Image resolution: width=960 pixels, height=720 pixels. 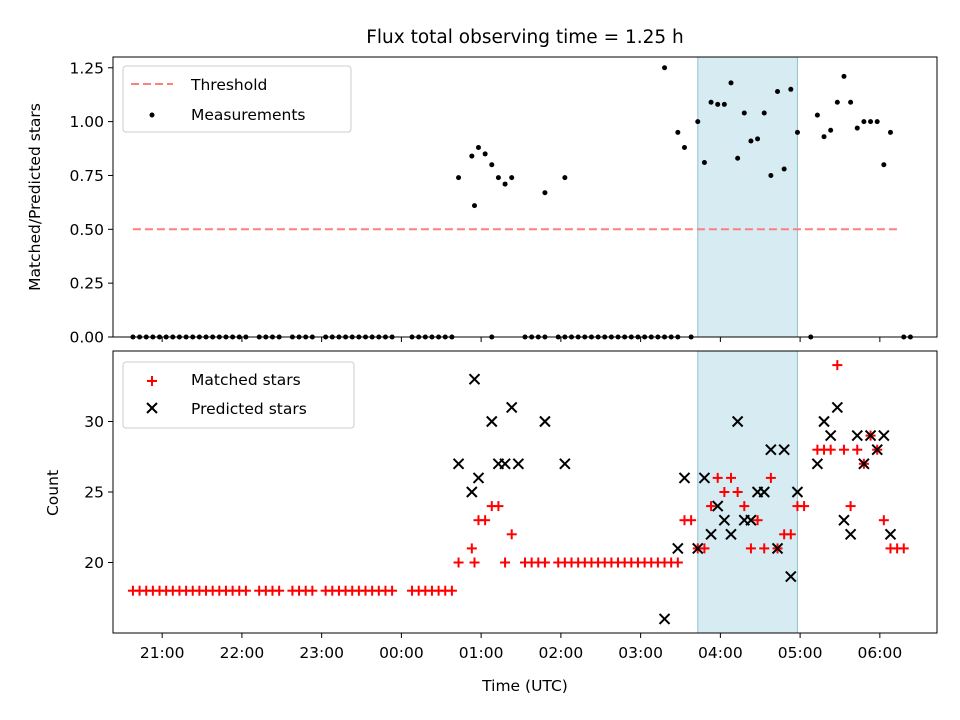 I want to click on chart-title: Flux total observing time = 1.25 h, so click(x=525, y=37).